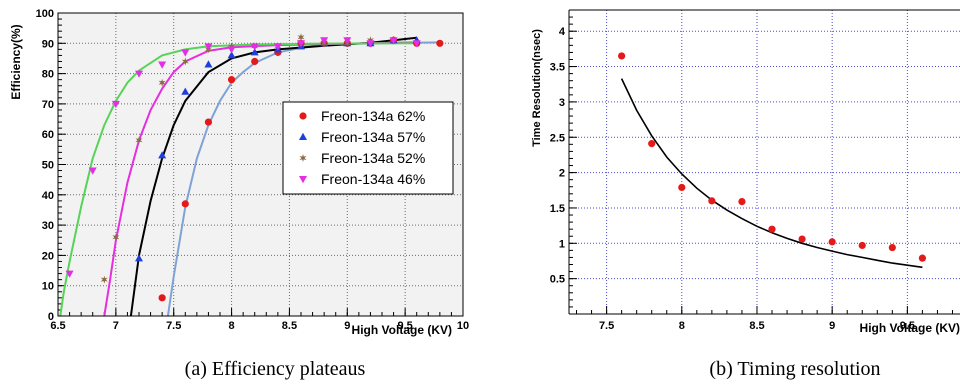  I want to click on y-tick-label: 3.5, so click(557, 68).